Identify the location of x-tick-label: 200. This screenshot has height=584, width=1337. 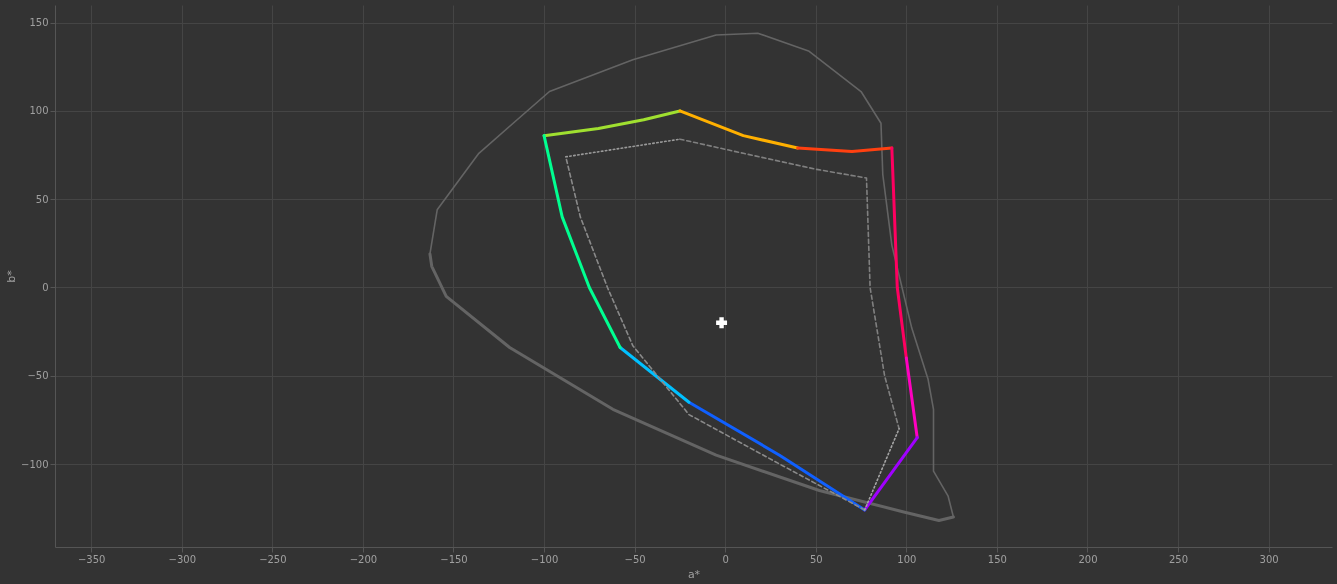
(1088, 559).